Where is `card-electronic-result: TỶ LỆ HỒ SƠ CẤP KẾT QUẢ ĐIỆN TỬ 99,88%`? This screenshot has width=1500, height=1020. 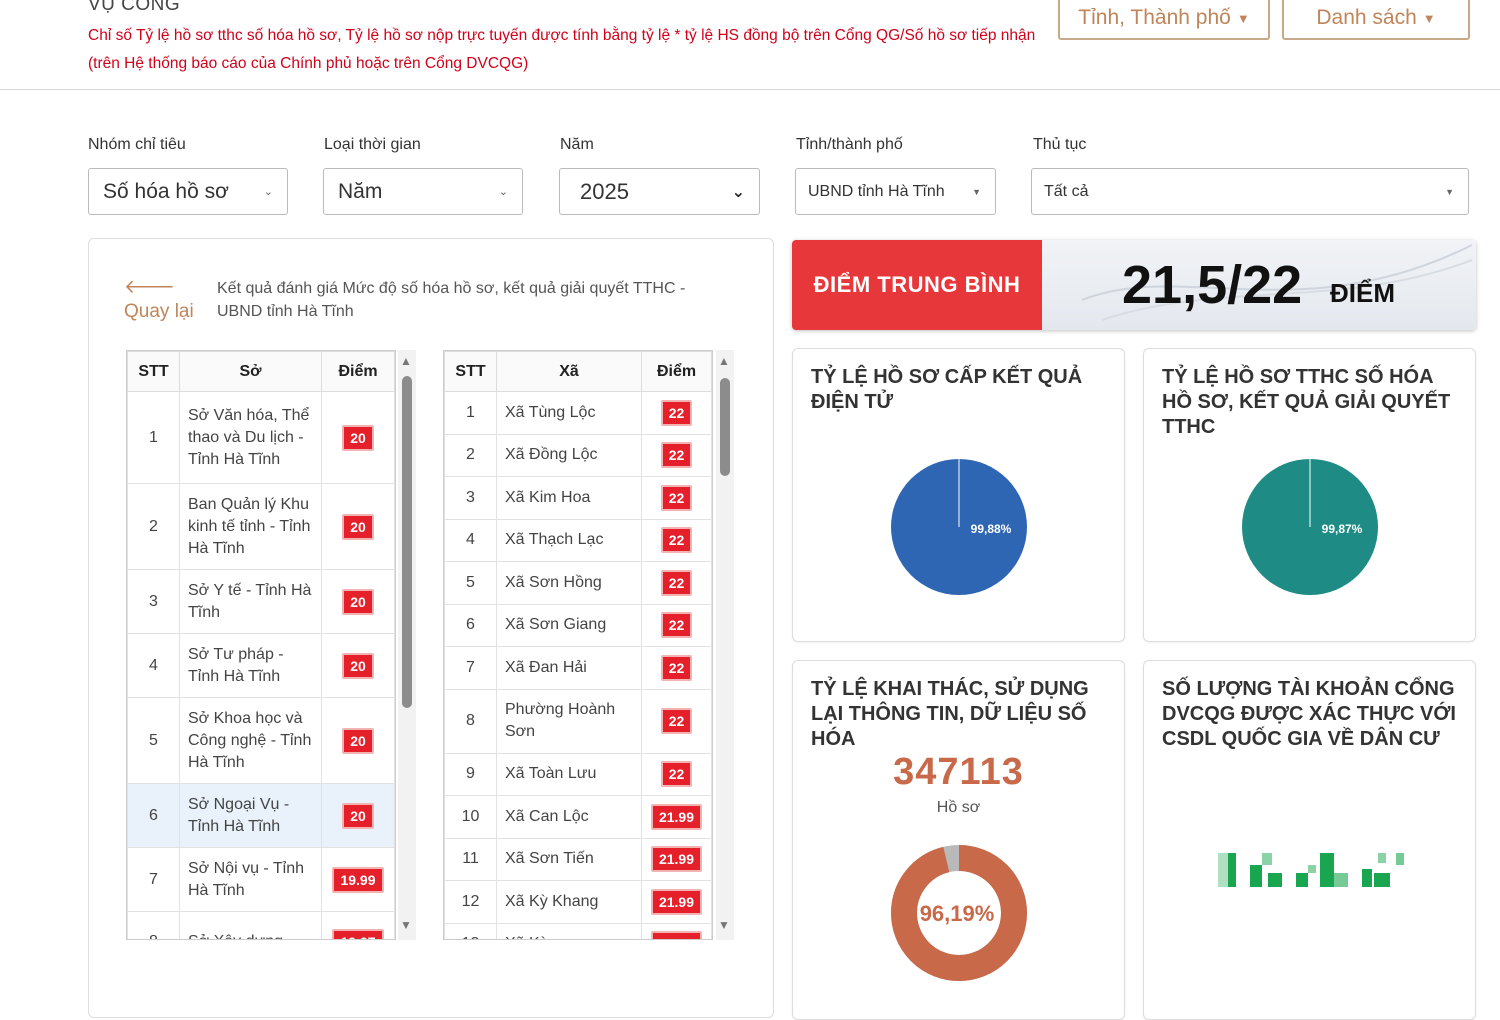 card-electronic-result: TỶ LỆ HỒ SƠ CẤP KẾT QUẢ ĐIỆN TỬ 99,88% is located at coordinates (958, 495).